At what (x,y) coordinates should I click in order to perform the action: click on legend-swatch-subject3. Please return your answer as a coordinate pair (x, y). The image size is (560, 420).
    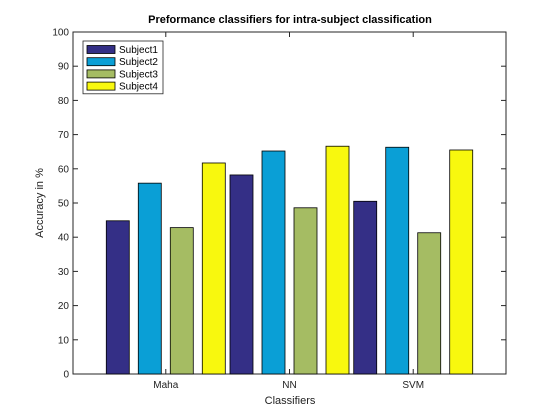
    Looking at the image, I should click on (101, 74).